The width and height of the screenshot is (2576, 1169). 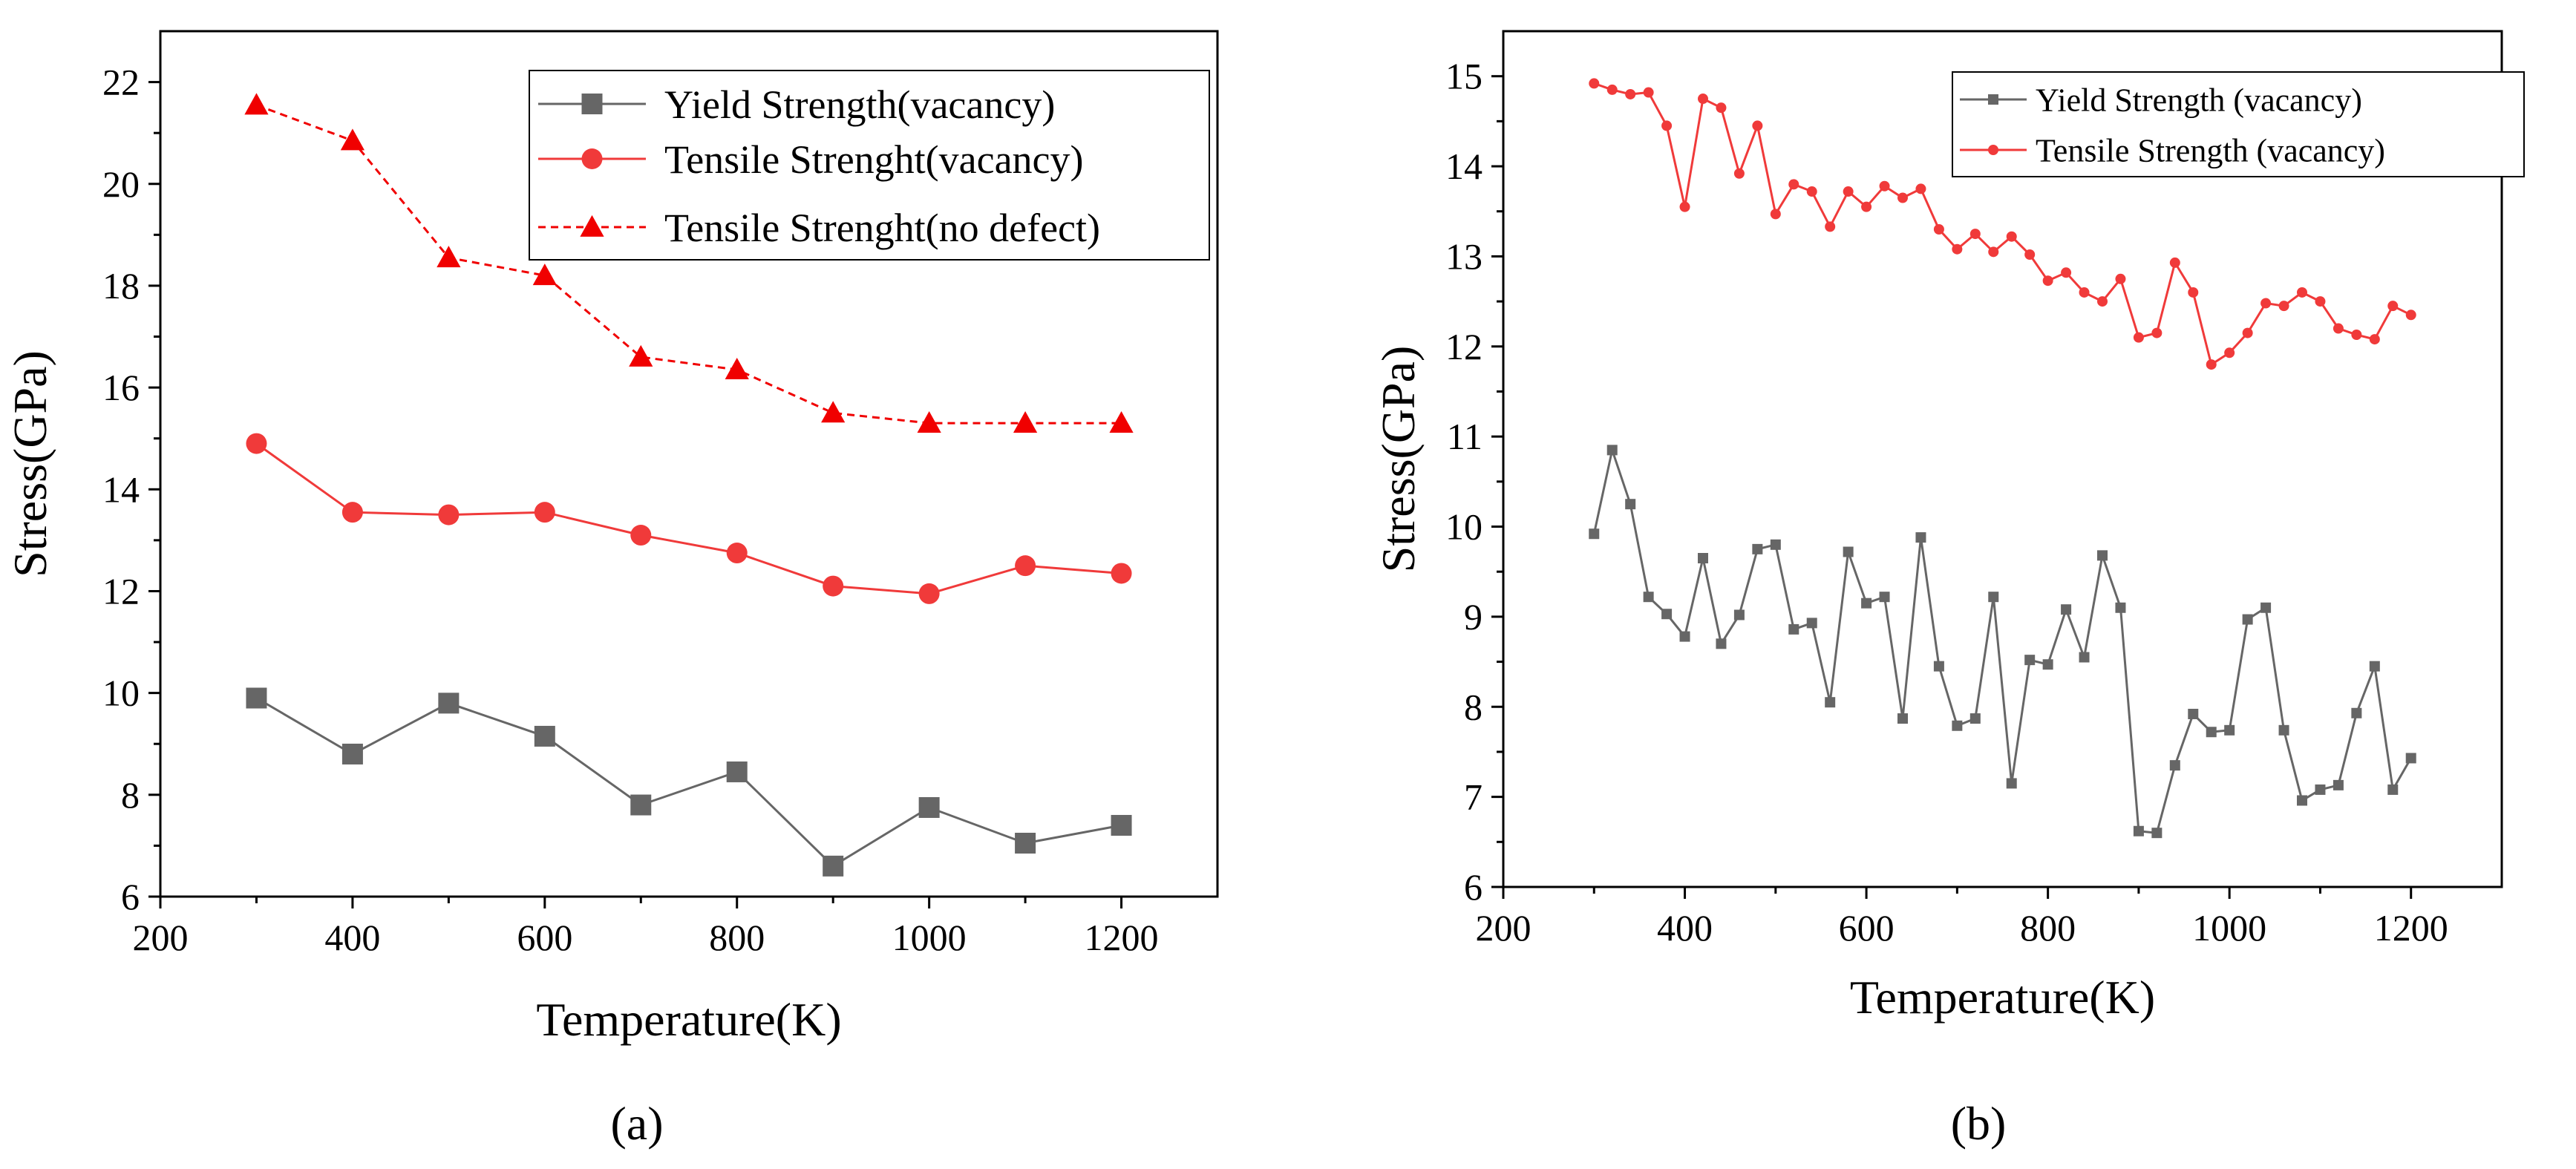 I want to click on panel-a-y-tick-label: 20, so click(x=121, y=184).